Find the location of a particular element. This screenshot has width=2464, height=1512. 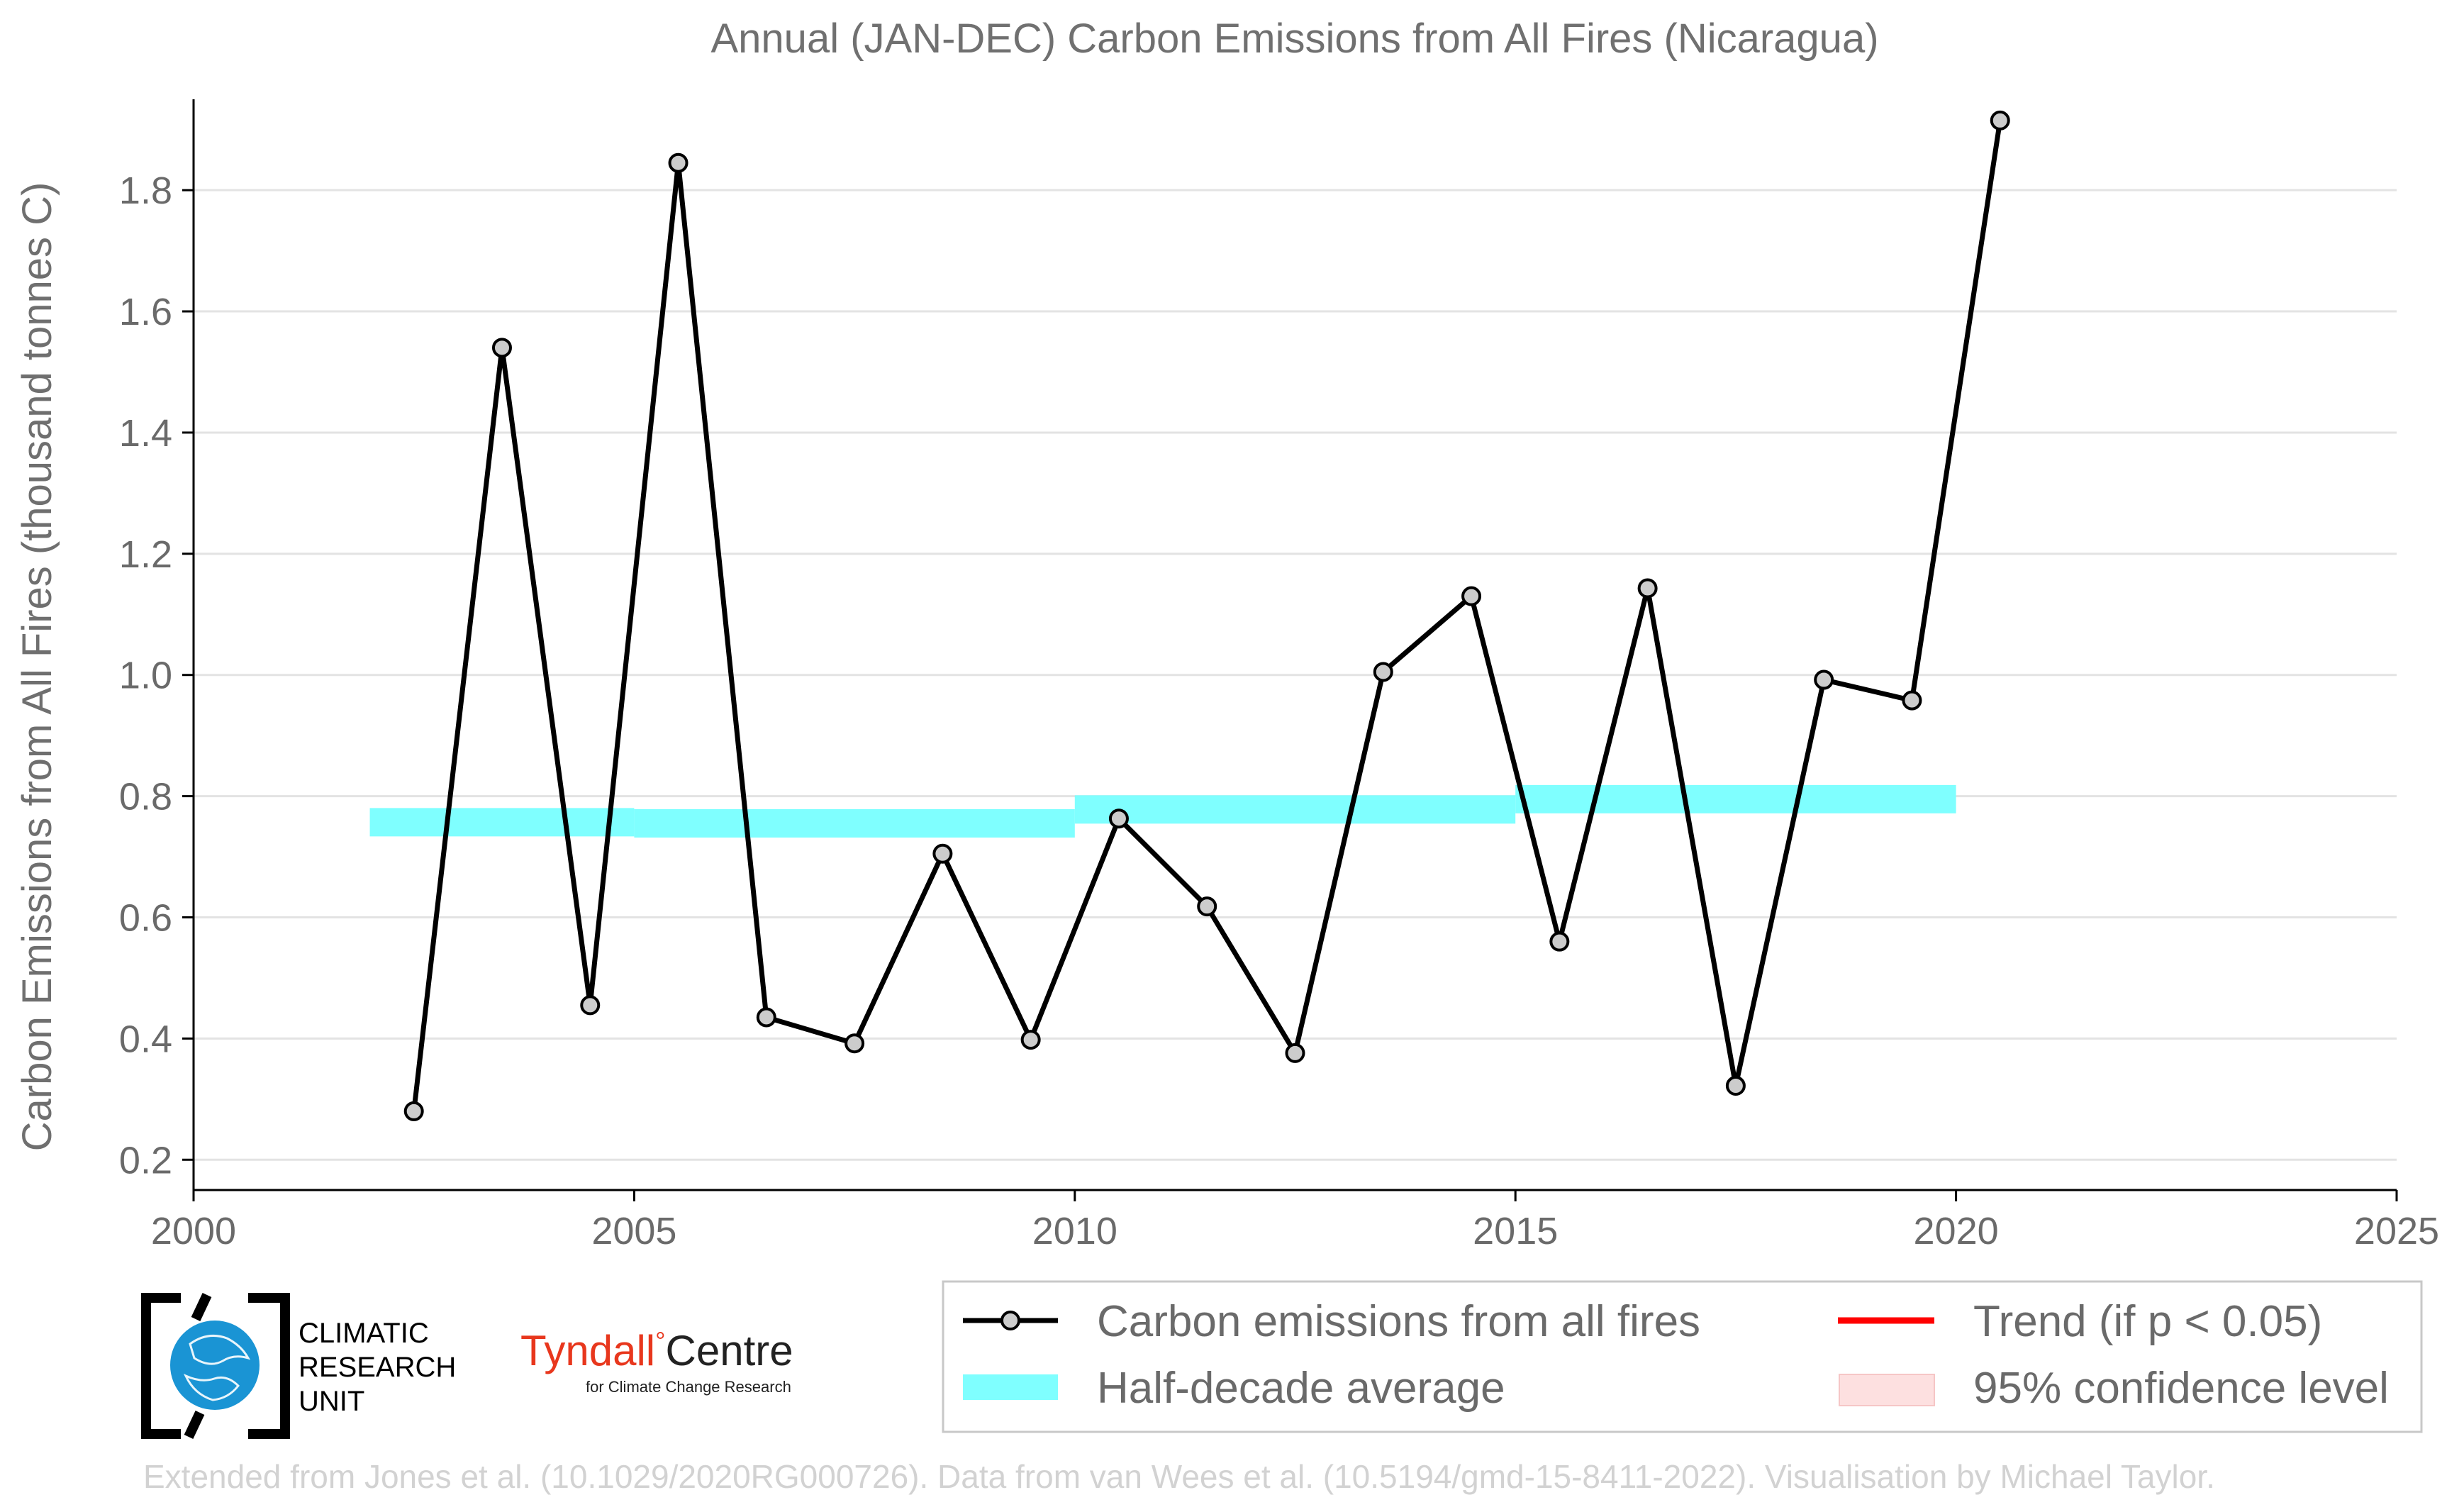

y-tick-label-6: 1.4 is located at coordinates (145, 433).